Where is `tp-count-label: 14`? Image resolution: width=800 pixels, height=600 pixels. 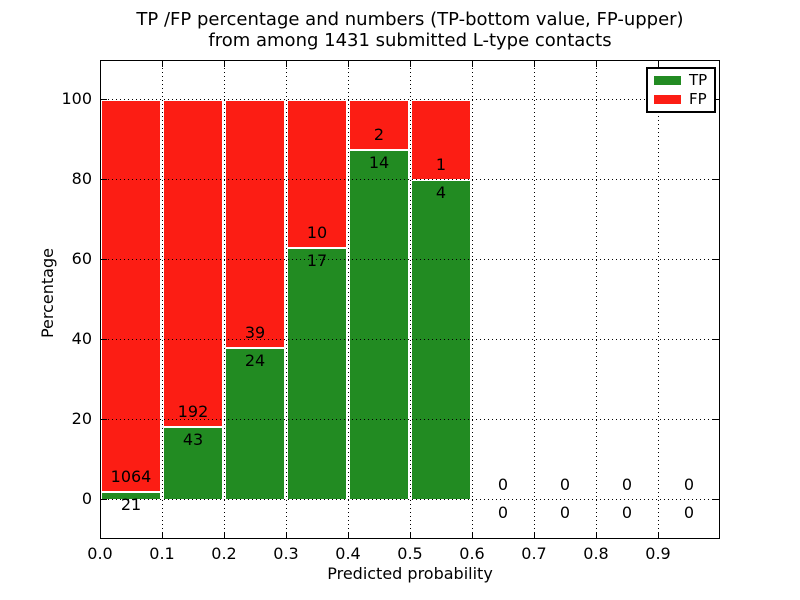
tp-count-label: 14 is located at coordinates (379, 162).